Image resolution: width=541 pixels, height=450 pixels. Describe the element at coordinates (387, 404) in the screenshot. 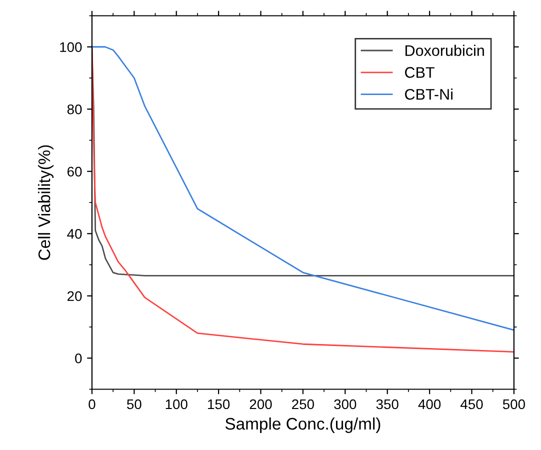

I see `x-tick-label: 350` at that location.